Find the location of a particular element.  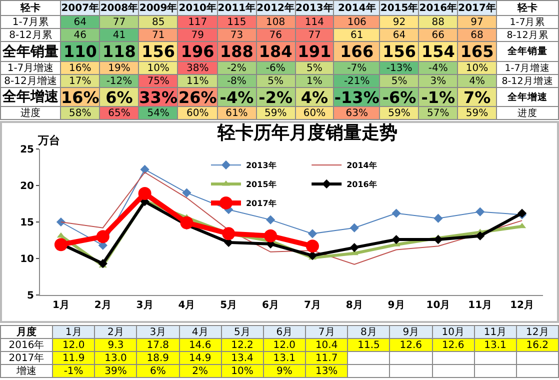

data-label: 11.5 is located at coordinates (369, 345).